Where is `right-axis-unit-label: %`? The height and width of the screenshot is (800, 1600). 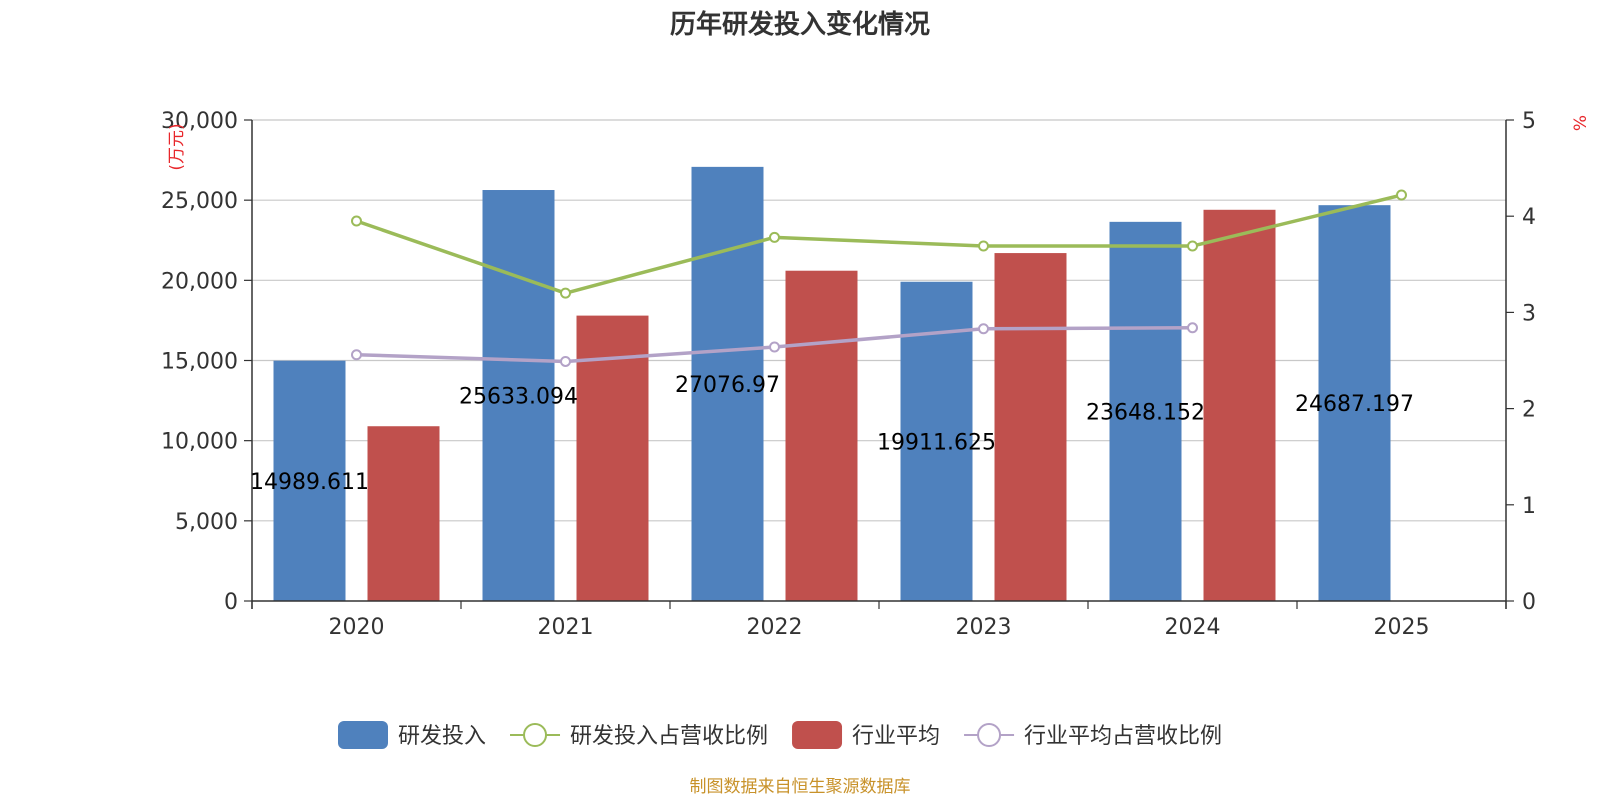 right-axis-unit-label: % is located at coordinates (1581, 123).